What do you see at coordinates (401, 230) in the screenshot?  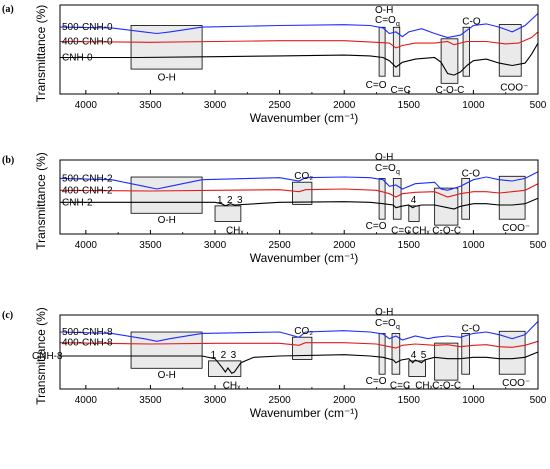 I see `annotation-label: C=C` at bounding box center [401, 230].